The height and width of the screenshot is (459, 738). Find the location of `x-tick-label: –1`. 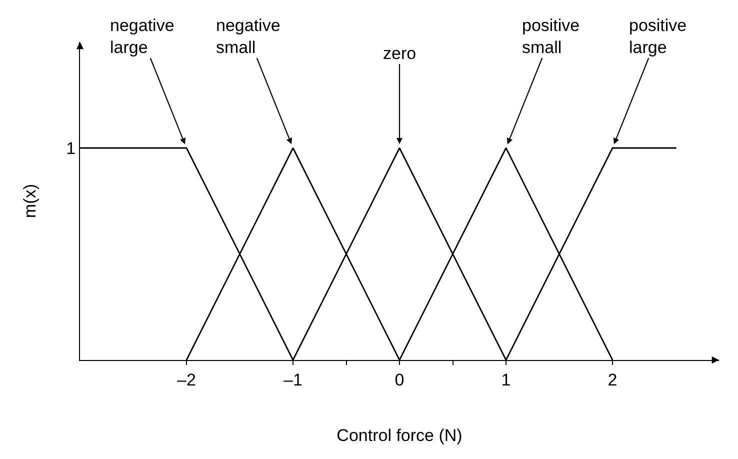

x-tick-label: –1 is located at coordinates (293, 380).